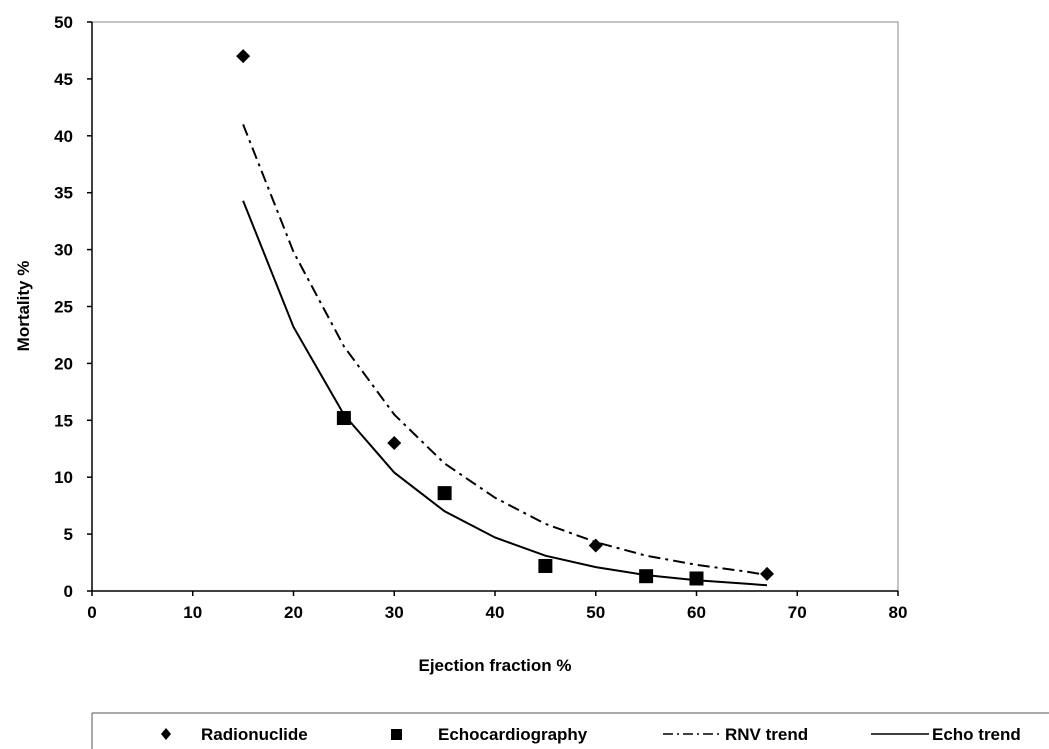  I want to click on legend-label-radionuclide: Radionuclide, so click(254, 734).